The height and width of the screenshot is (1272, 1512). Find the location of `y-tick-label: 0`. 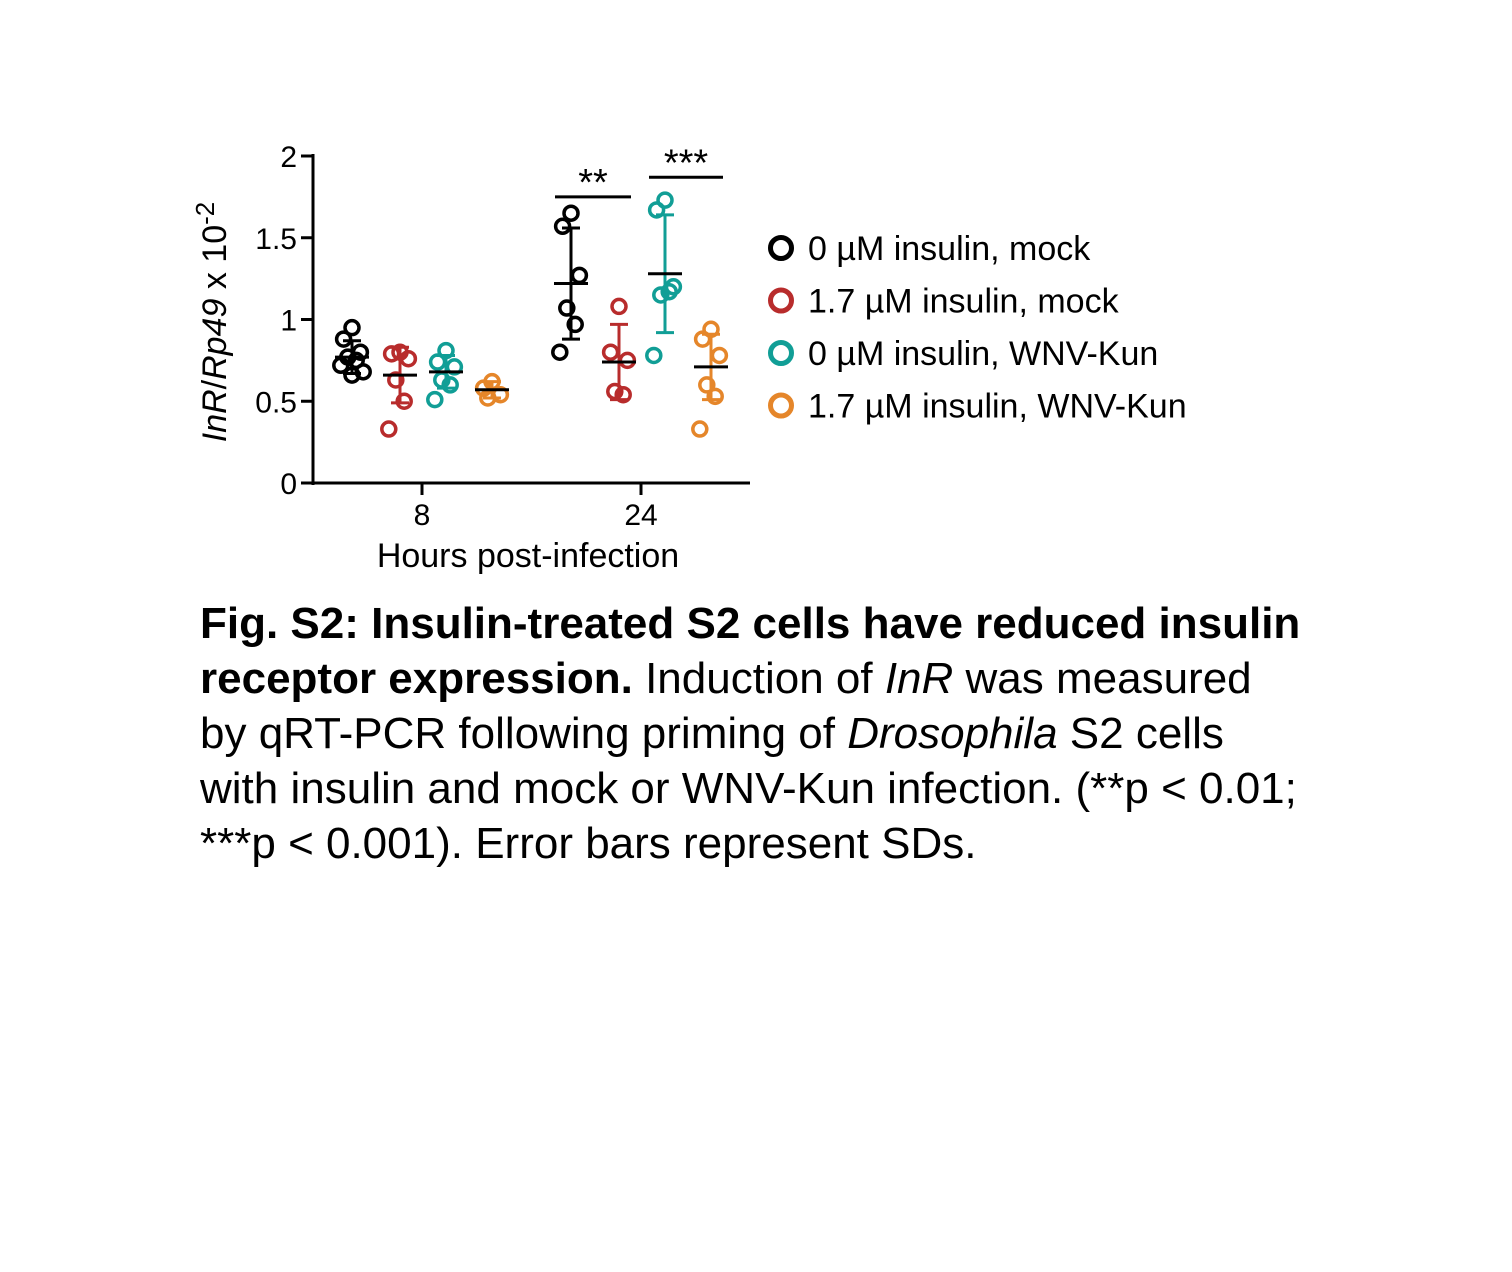

y-tick-label: 0 is located at coordinates (288, 484).